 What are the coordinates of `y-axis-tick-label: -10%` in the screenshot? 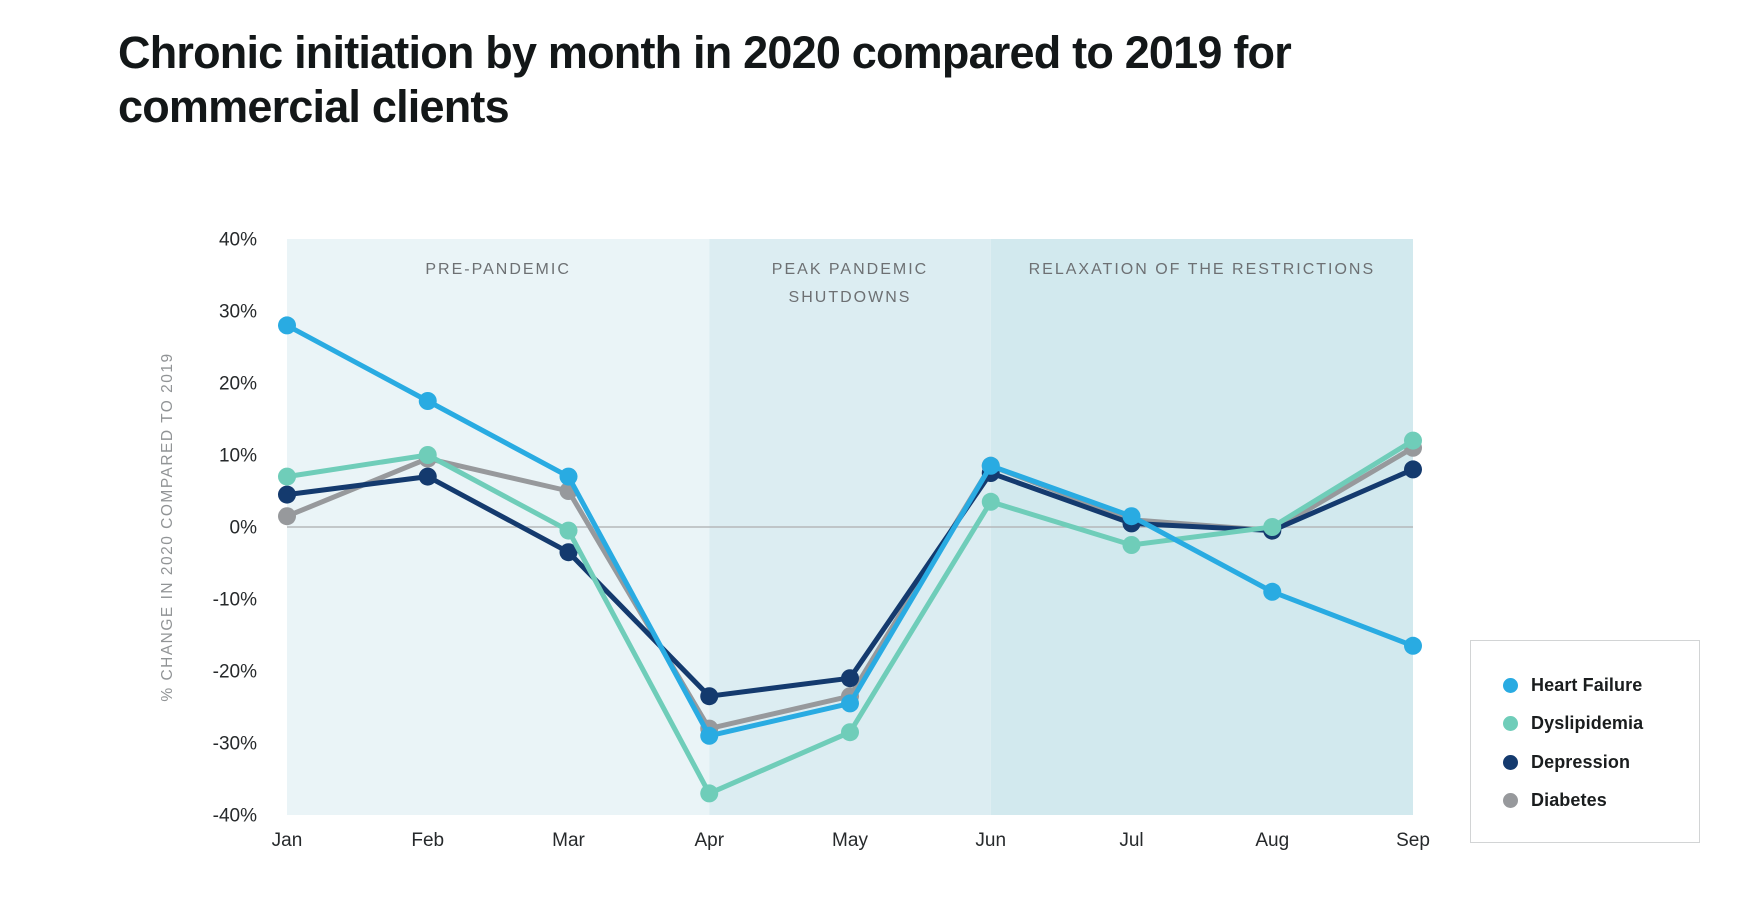 It's located at (235, 600).